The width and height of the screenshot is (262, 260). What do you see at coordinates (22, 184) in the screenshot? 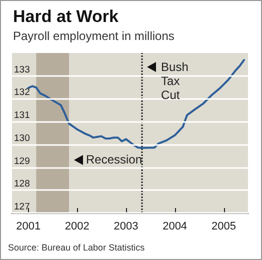
I see `y-tick-label: 128` at bounding box center [22, 184].